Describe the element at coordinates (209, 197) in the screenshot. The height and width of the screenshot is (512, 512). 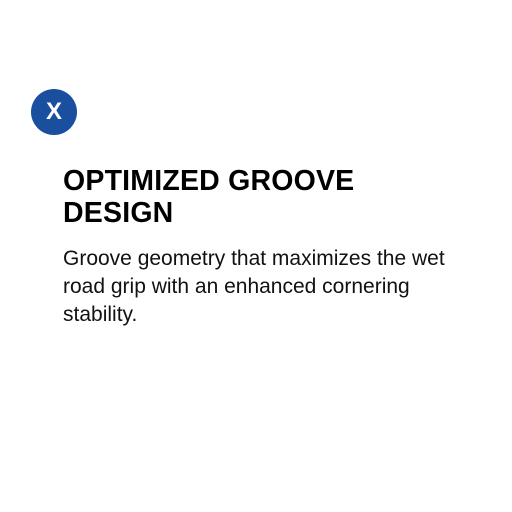
I see `feature-title: OPTIMIZED GROOVE DESIGN` at that location.